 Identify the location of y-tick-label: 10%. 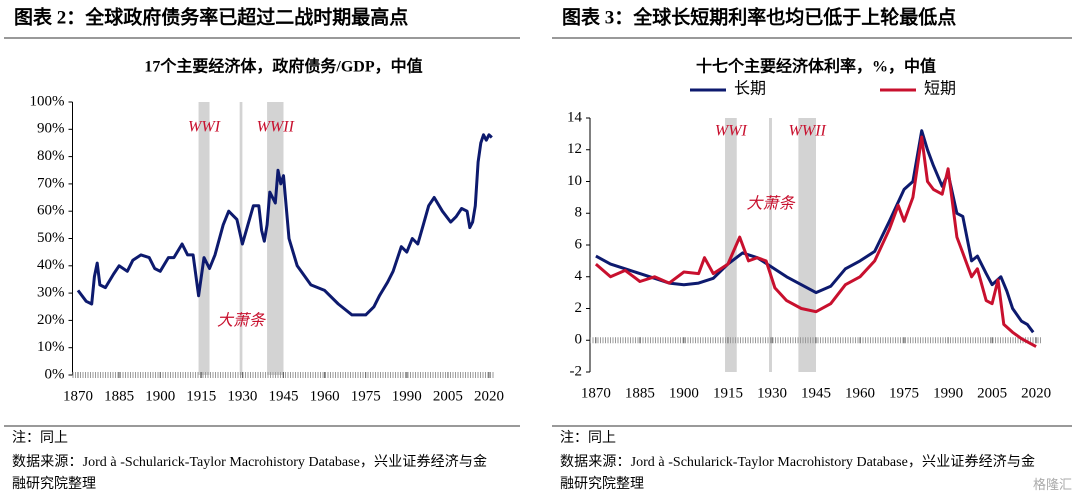
(51, 347).